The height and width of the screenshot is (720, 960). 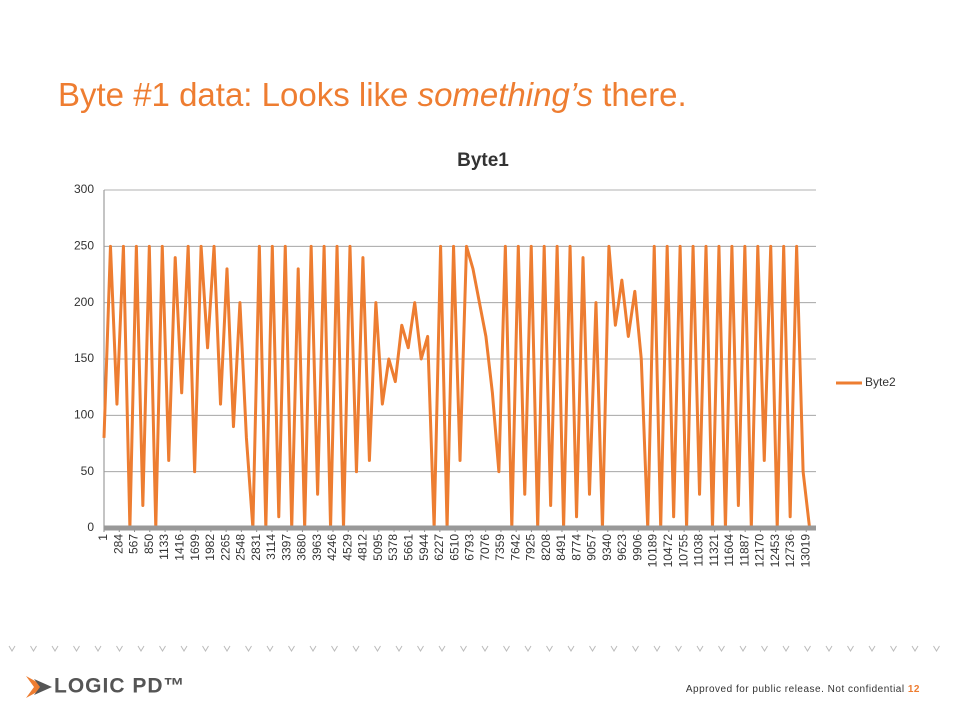 I want to click on logo-text: LOGIC PD™, so click(x=120, y=686).